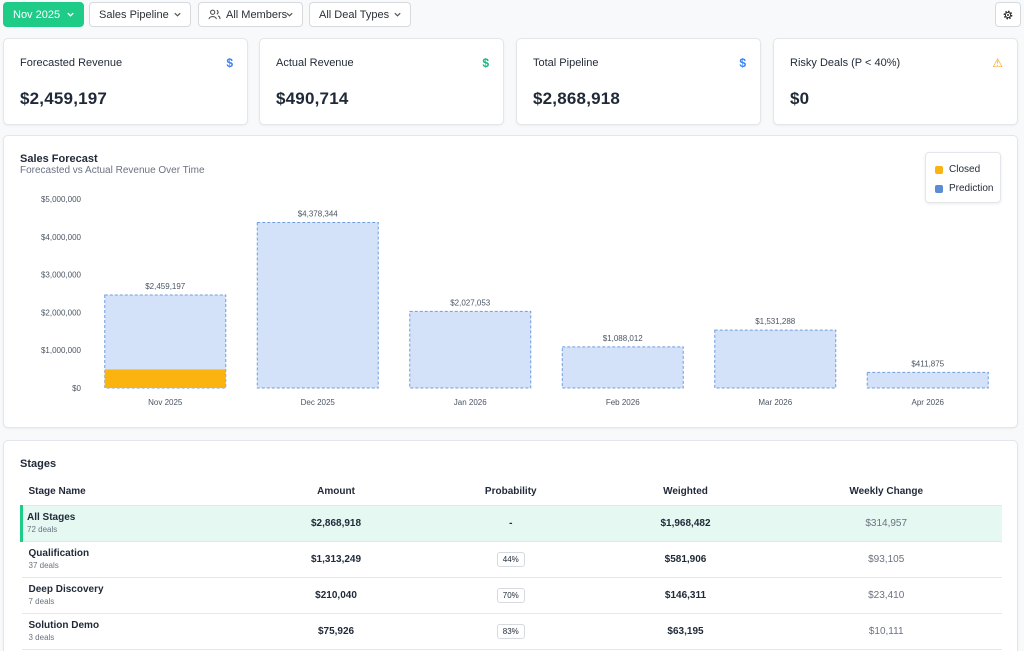  I want to click on closed-bar, so click(165, 378).